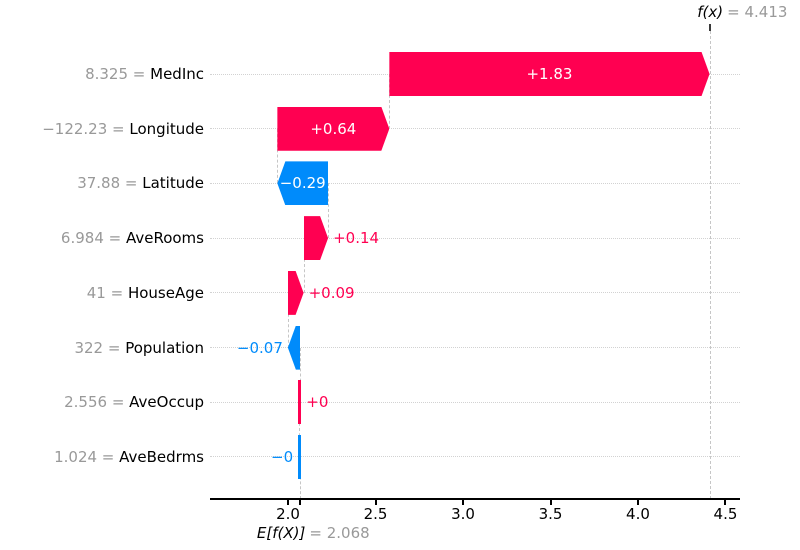 Image resolution: width=800 pixels, height=550 pixels. Describe the element at coordinates (118, 74) in the screenshot. I see `feature-value: 8.325 =` at that location.